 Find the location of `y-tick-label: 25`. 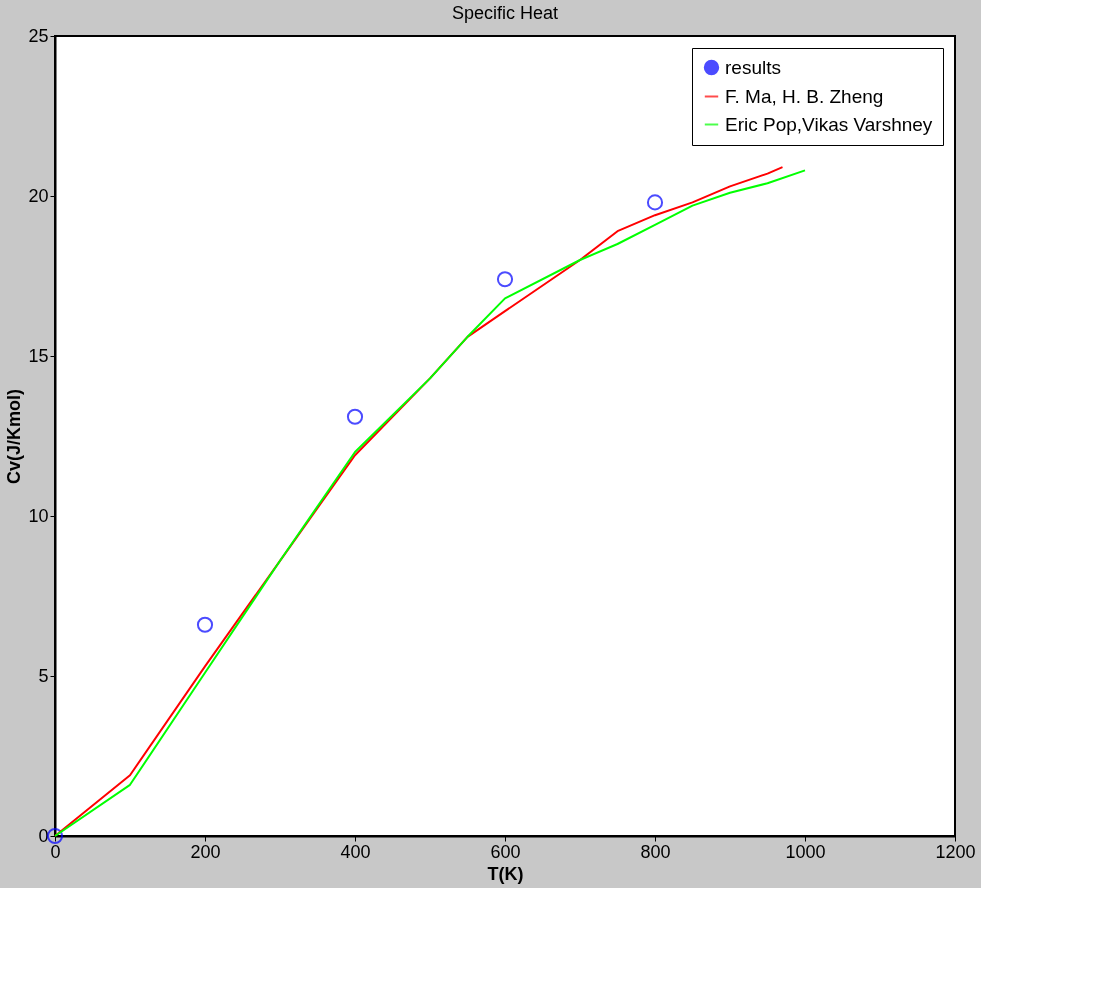

y-tick-label: 25 is located at coordinates (38, 35).